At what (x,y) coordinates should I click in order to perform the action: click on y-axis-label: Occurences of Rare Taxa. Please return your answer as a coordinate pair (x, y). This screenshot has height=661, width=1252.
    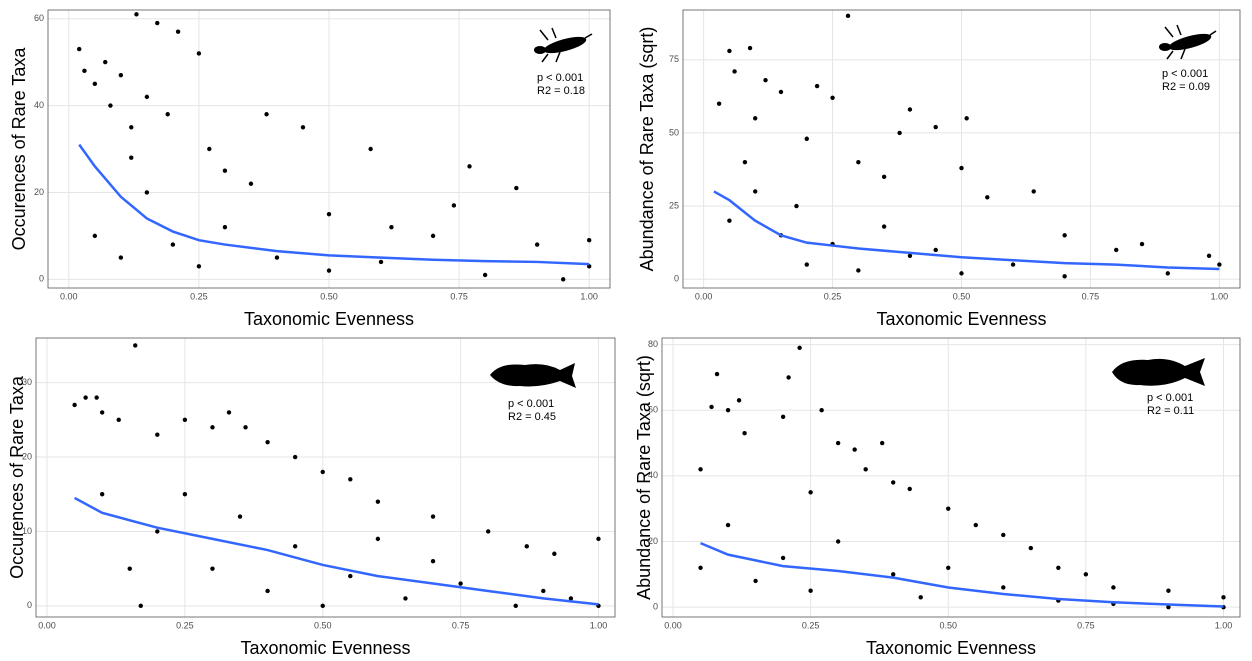
    Looking at the image, I should click on (19, 149).